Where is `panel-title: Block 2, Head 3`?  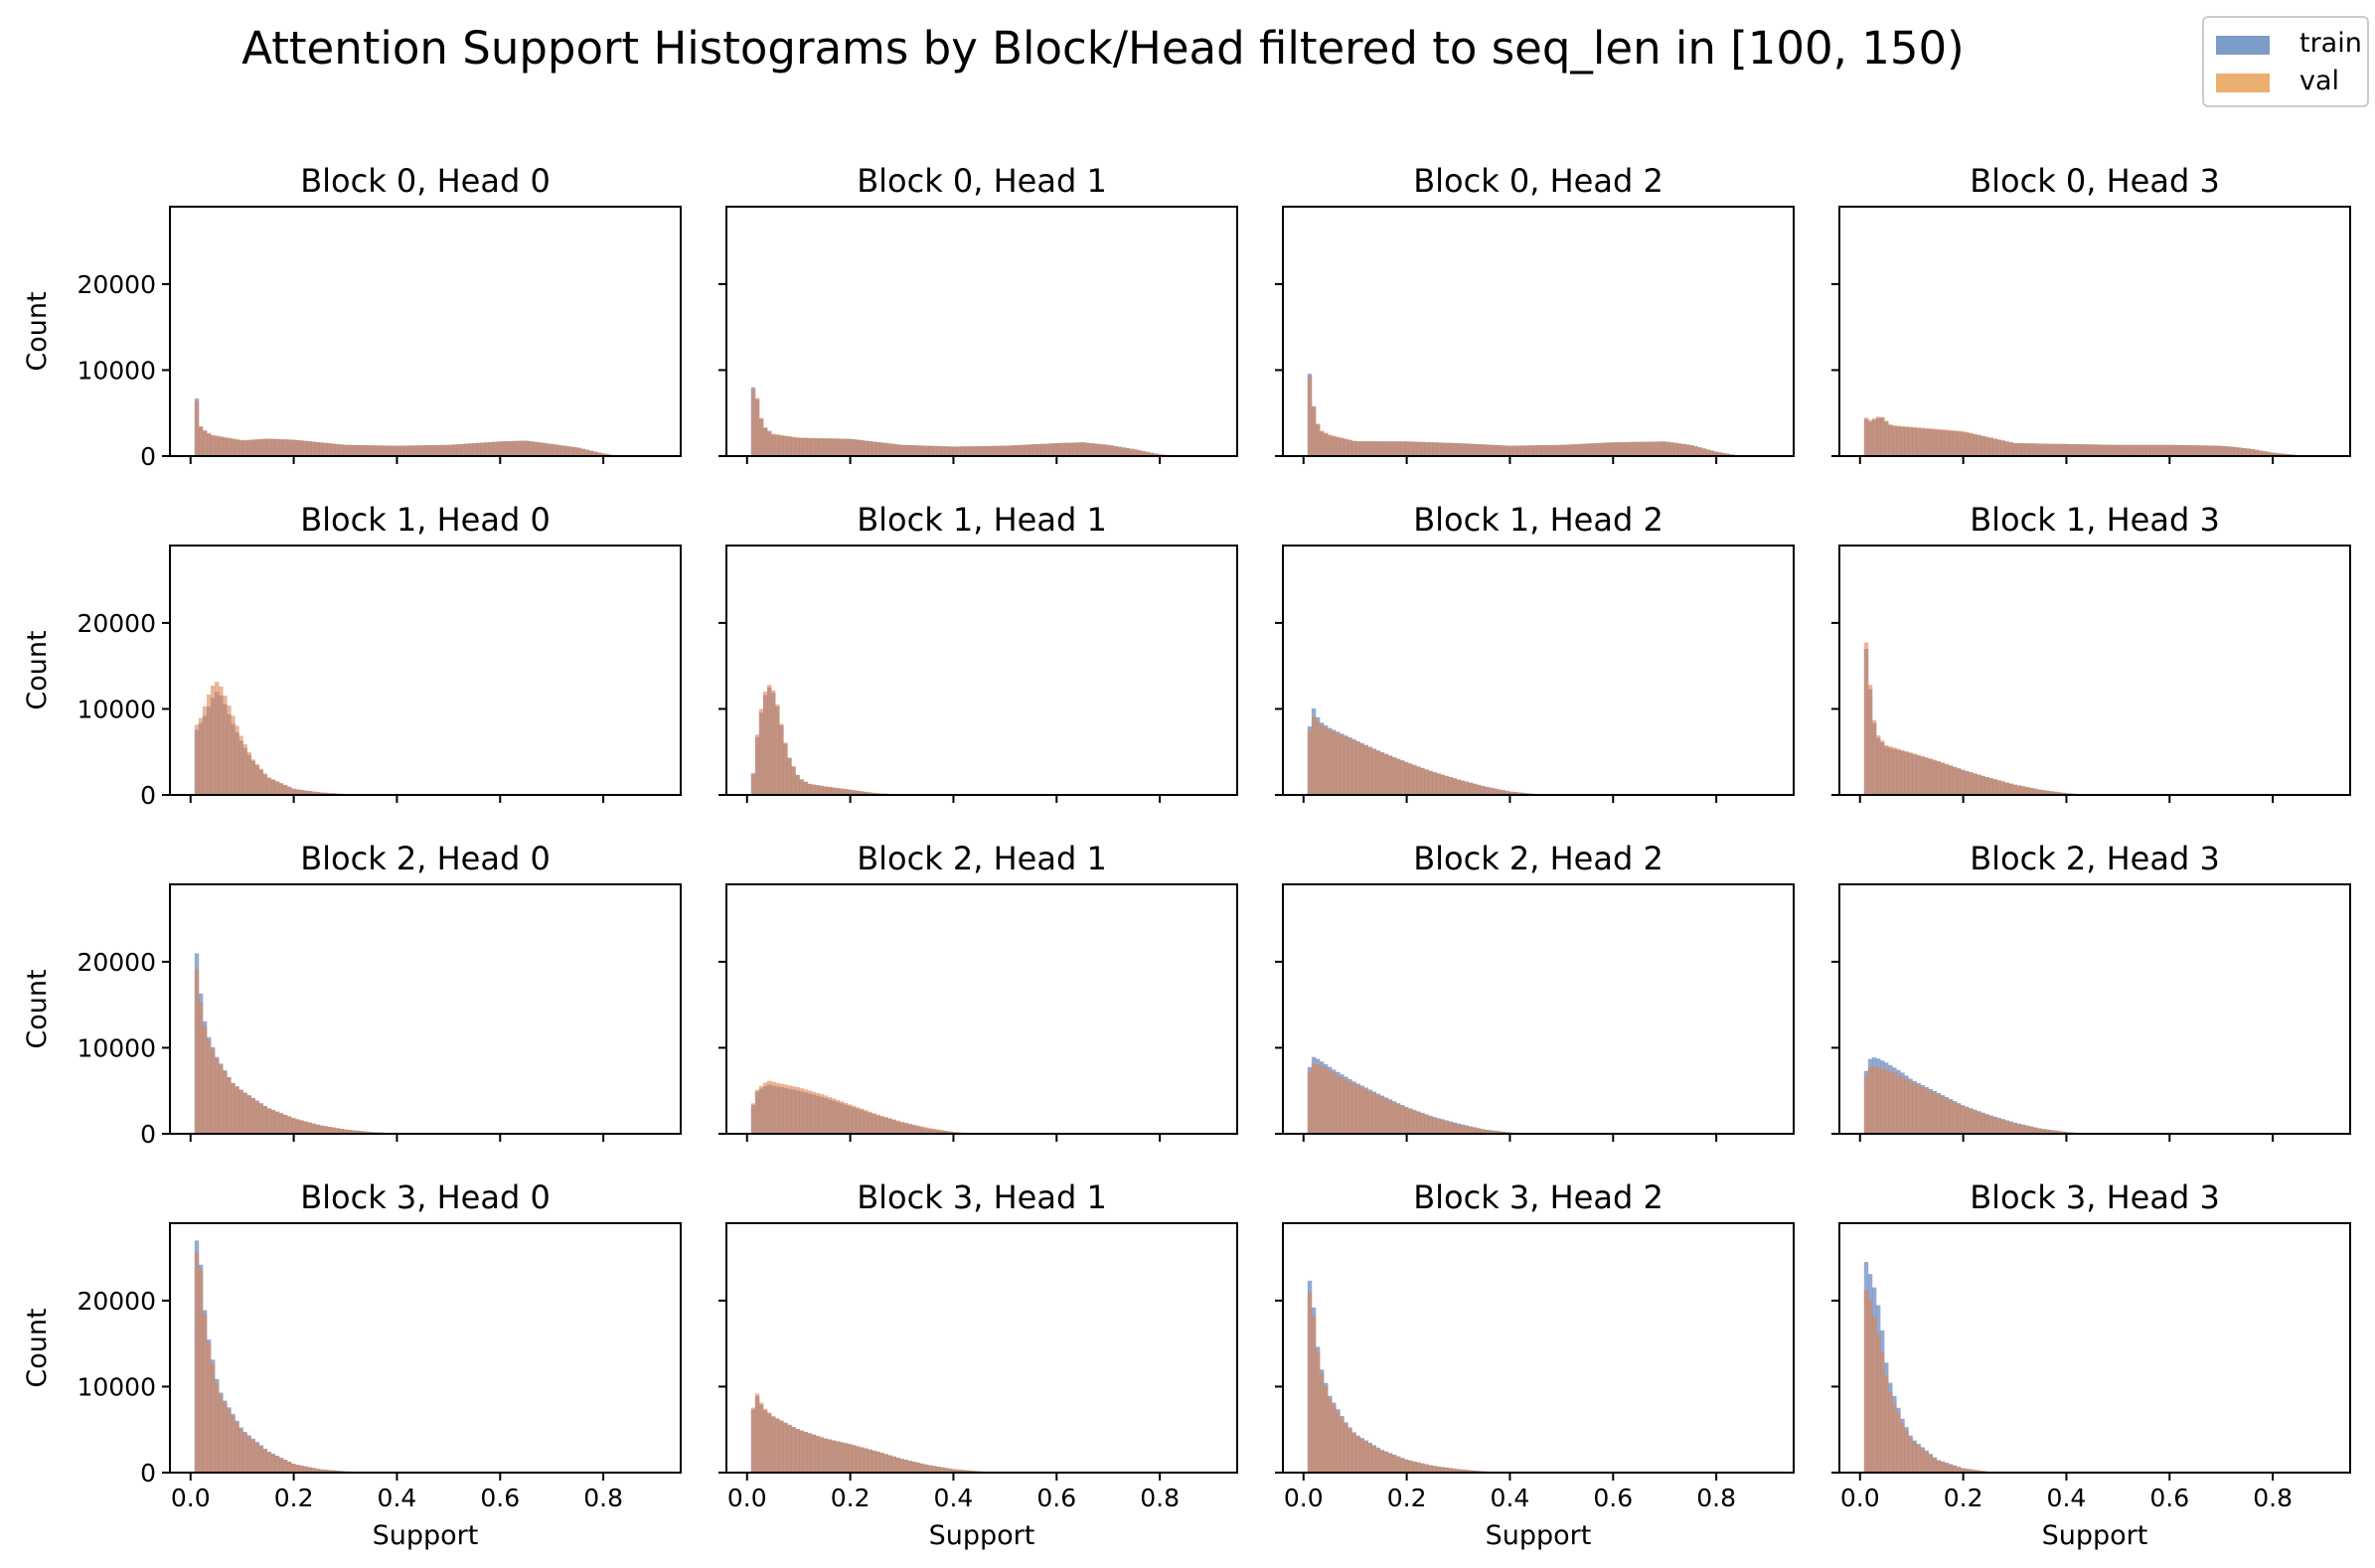 panel-title: Block 2, Head 3 is located at coordinates (2095, 858).